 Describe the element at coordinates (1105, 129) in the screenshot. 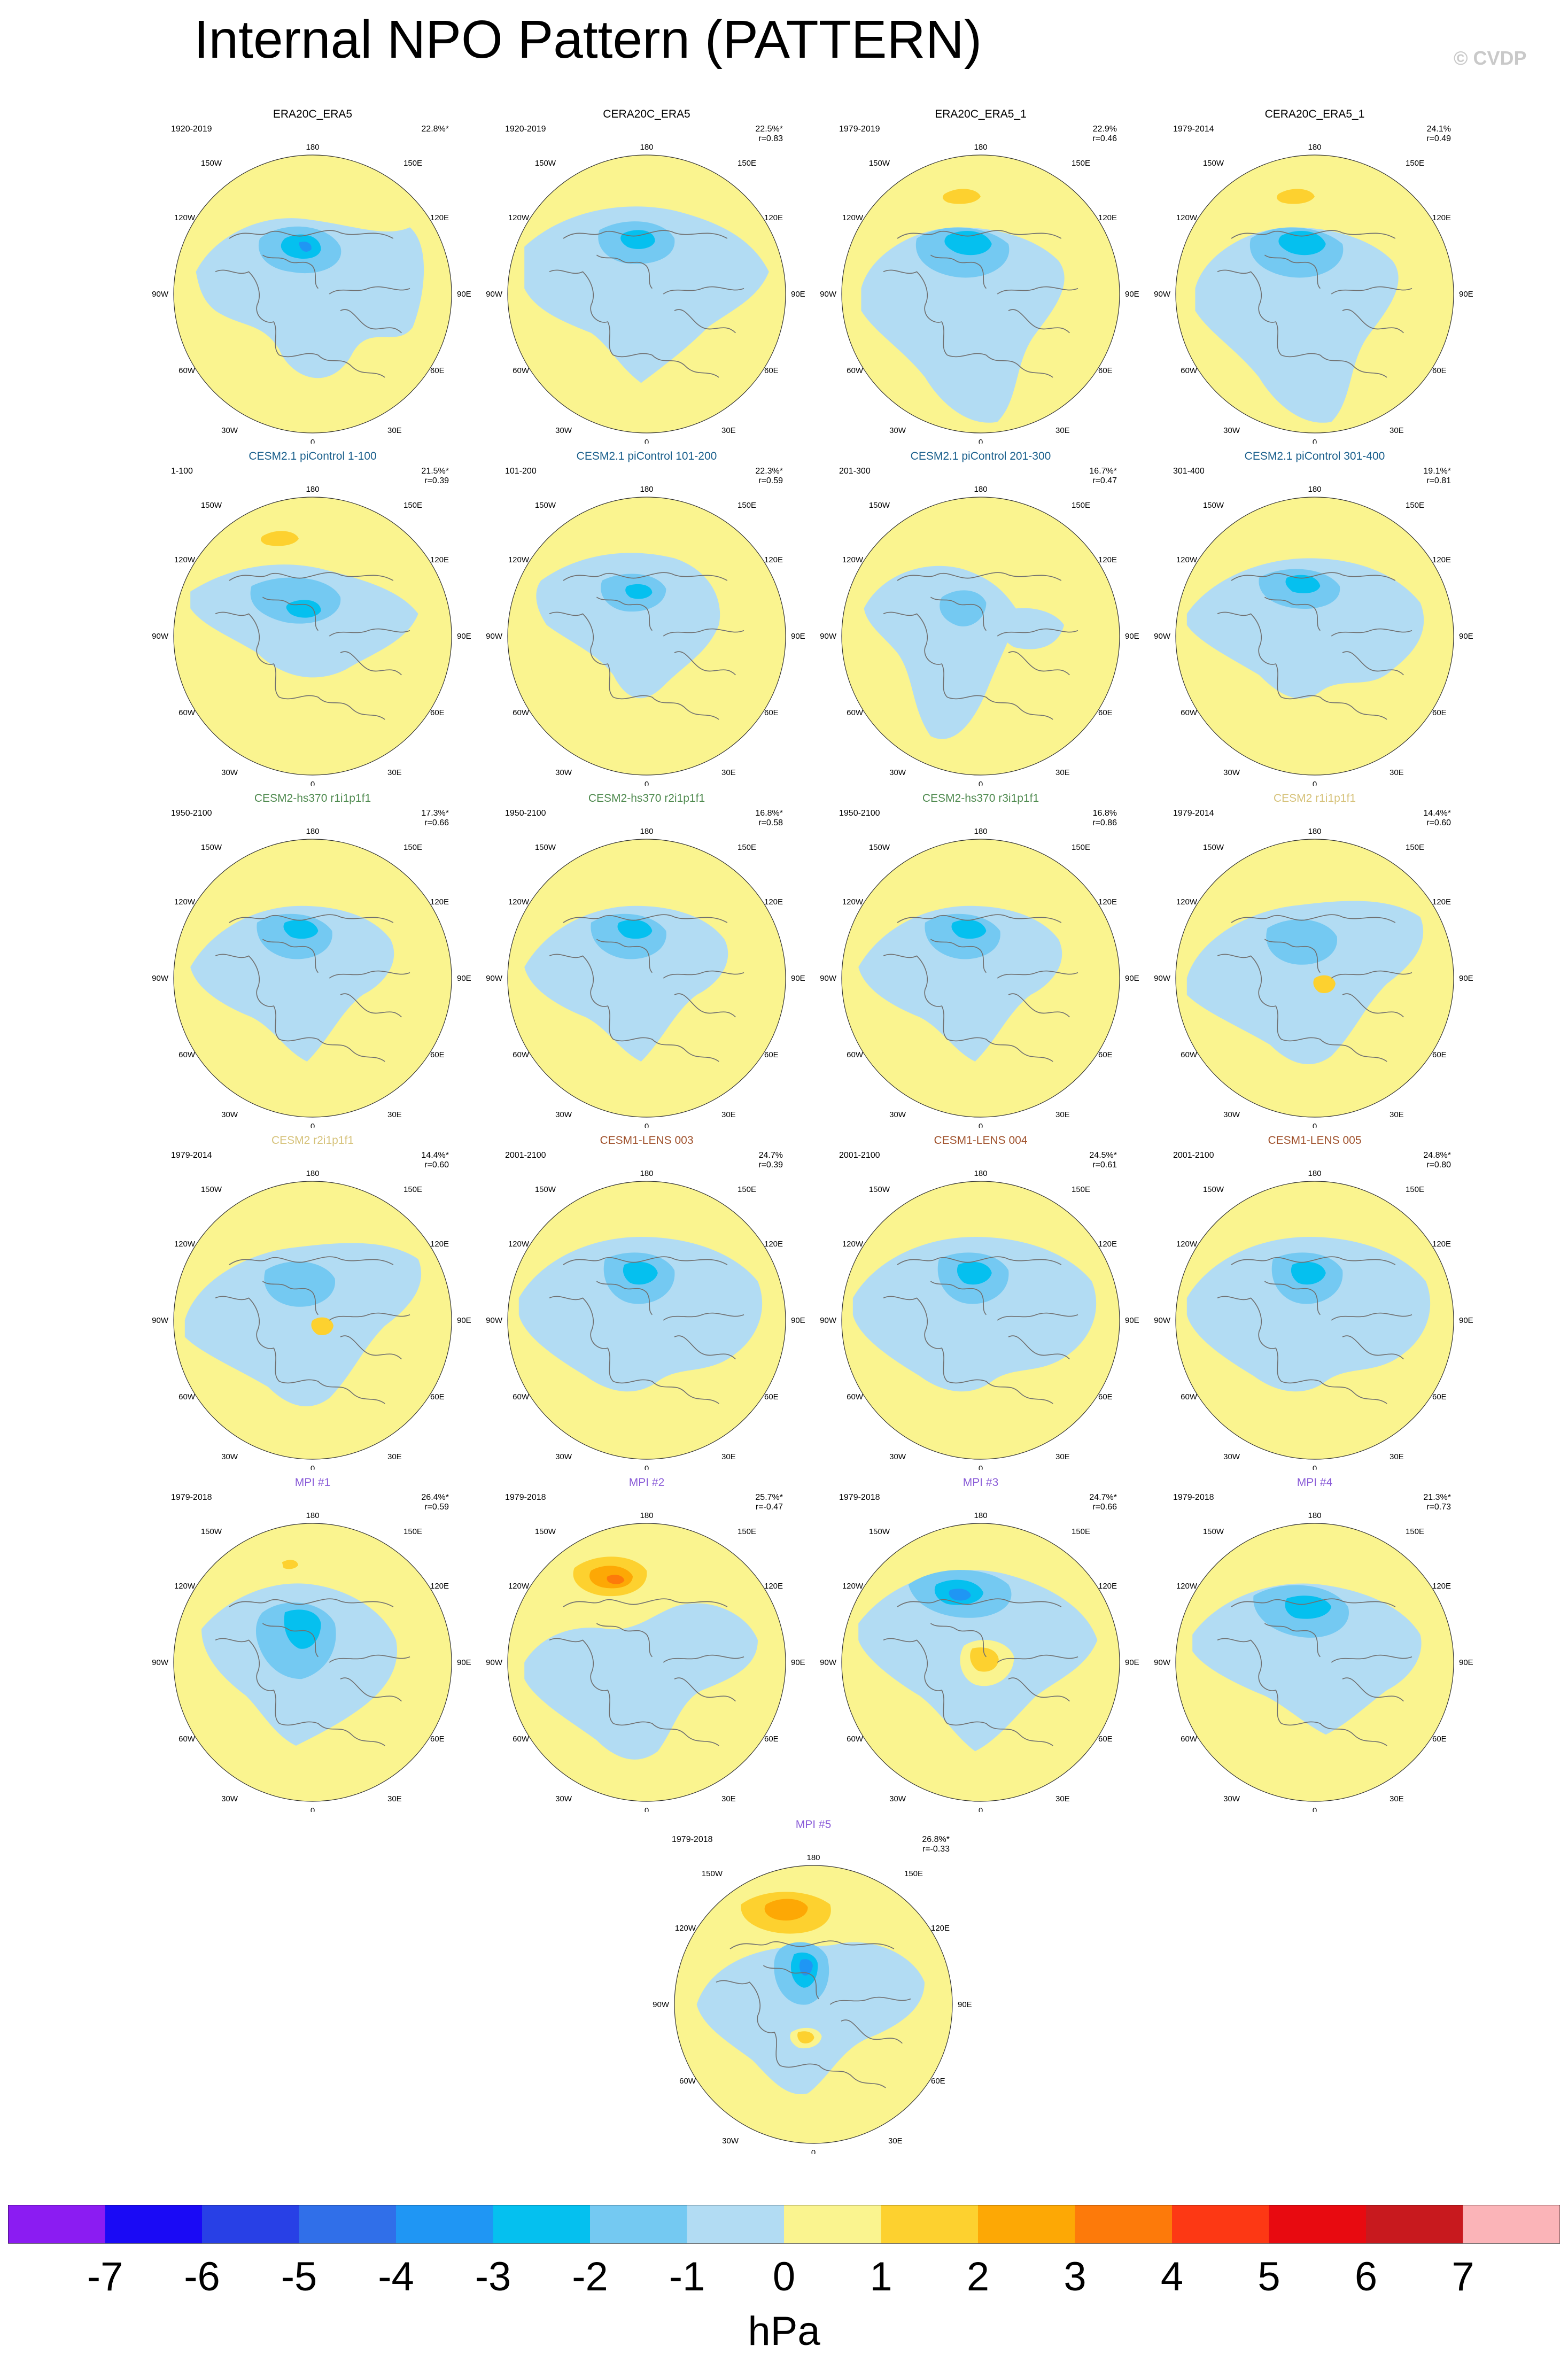

I see `panel-variance-pct: 22.9%` at that location.